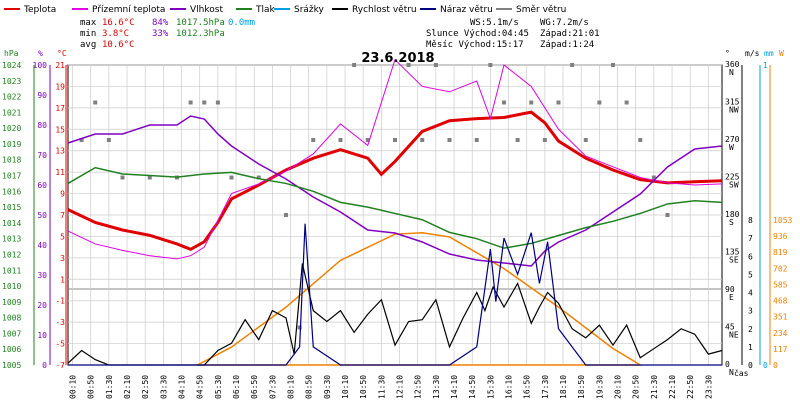 This screenshot has width=800, height=400. Describe the element at coordinates (42, 95) in the screenshot. I see `y-tick-hum: 90` at that location.